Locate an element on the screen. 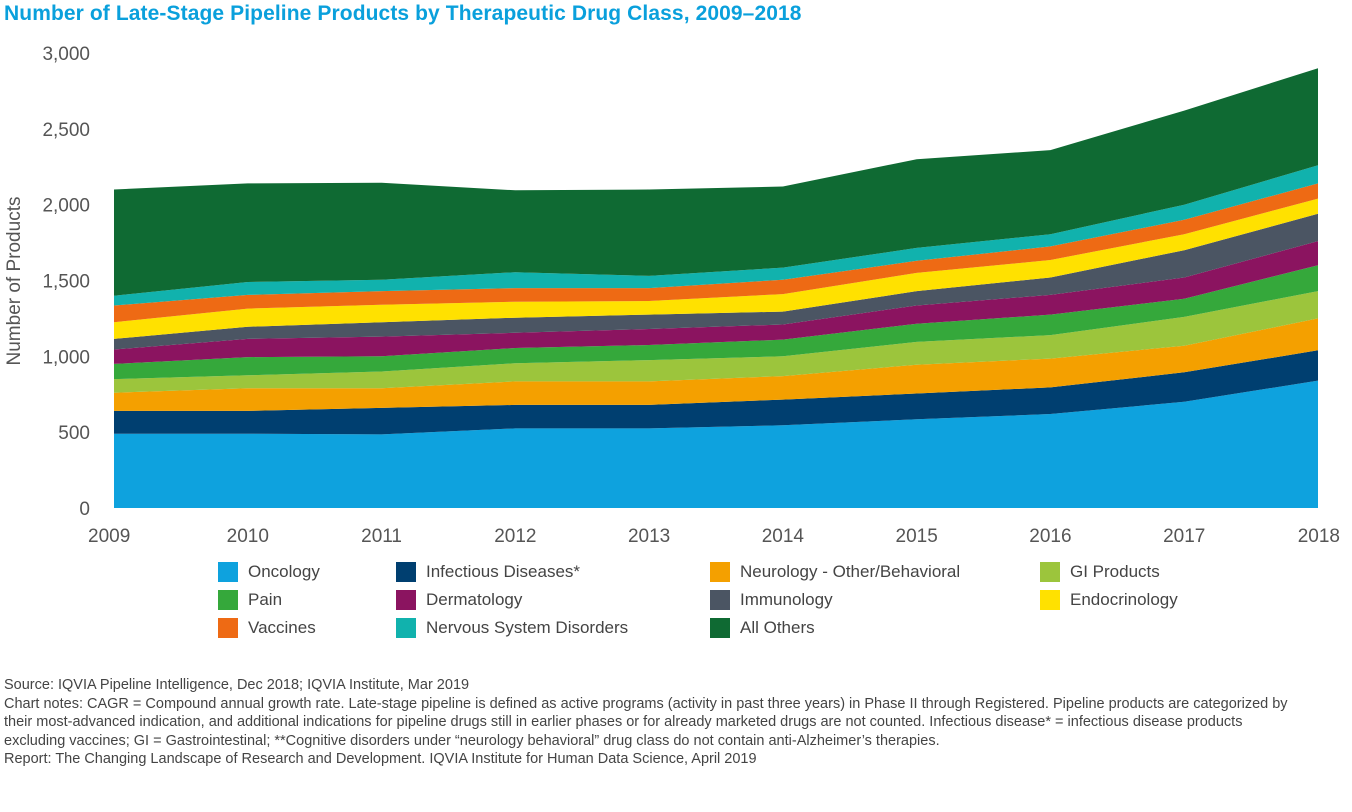 The height and width of the screenshot is (812, 1352). x-tick-label: 2011 is located at coordinates (381, 536).